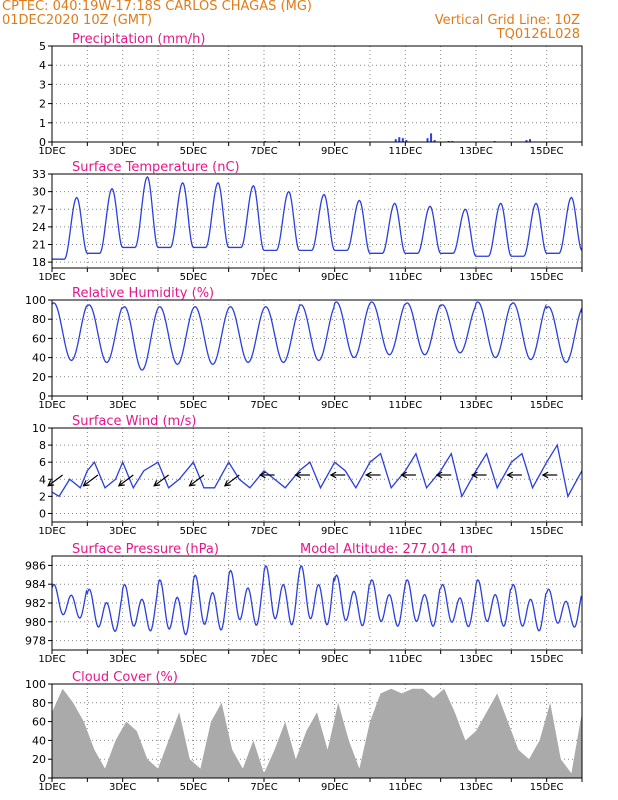  What do you see at coordinates (51, 659) in the screenshot?
I see `pres-xtick-label: 1DEC` at bounding box center [51, 659].